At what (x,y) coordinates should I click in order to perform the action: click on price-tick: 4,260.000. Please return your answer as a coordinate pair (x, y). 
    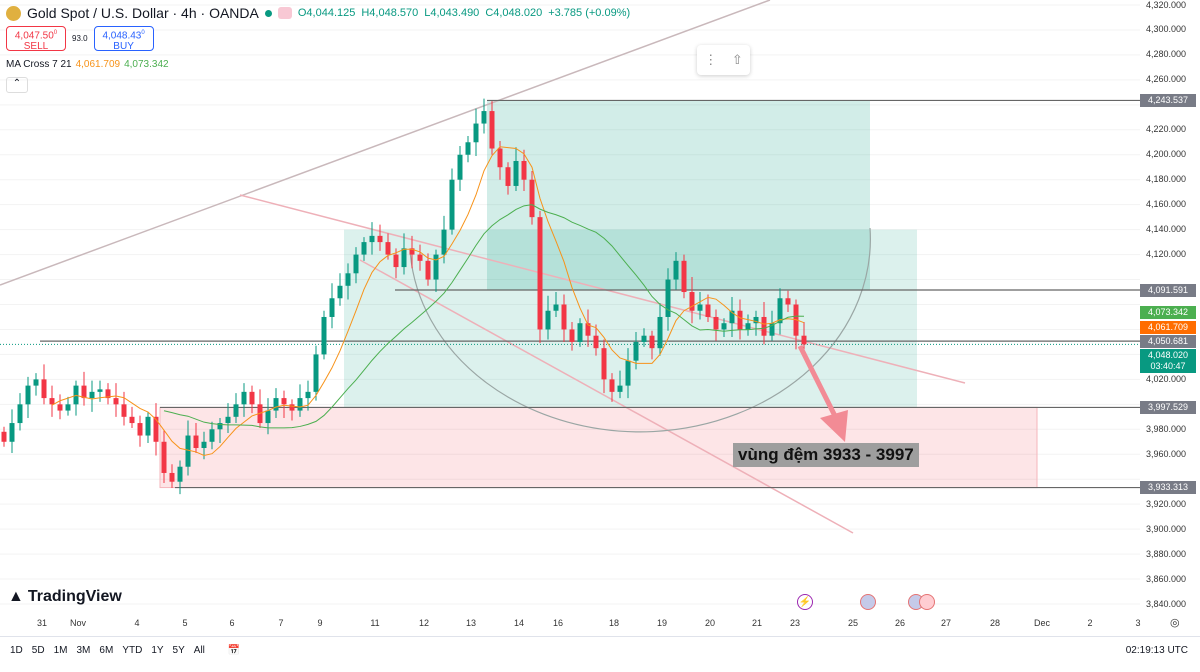
    Looking at the image, I should click on (1166, 79).